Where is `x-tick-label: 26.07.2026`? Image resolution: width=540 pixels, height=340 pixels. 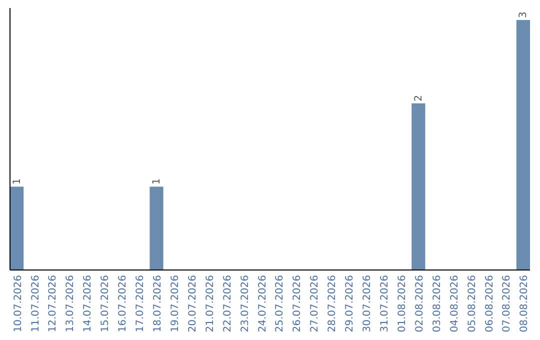 x-tick-label: 26.07.2026 is located at coordinates (298, 303).